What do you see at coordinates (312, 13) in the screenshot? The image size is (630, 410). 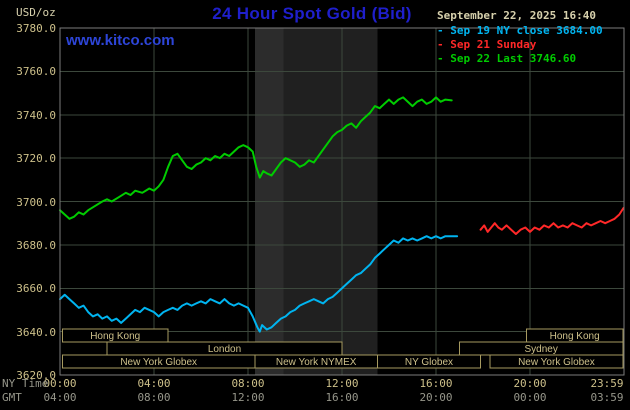 I see `chart-title: 24 Hour Spot Gold (Bid)` at bounding box center [312, 13].